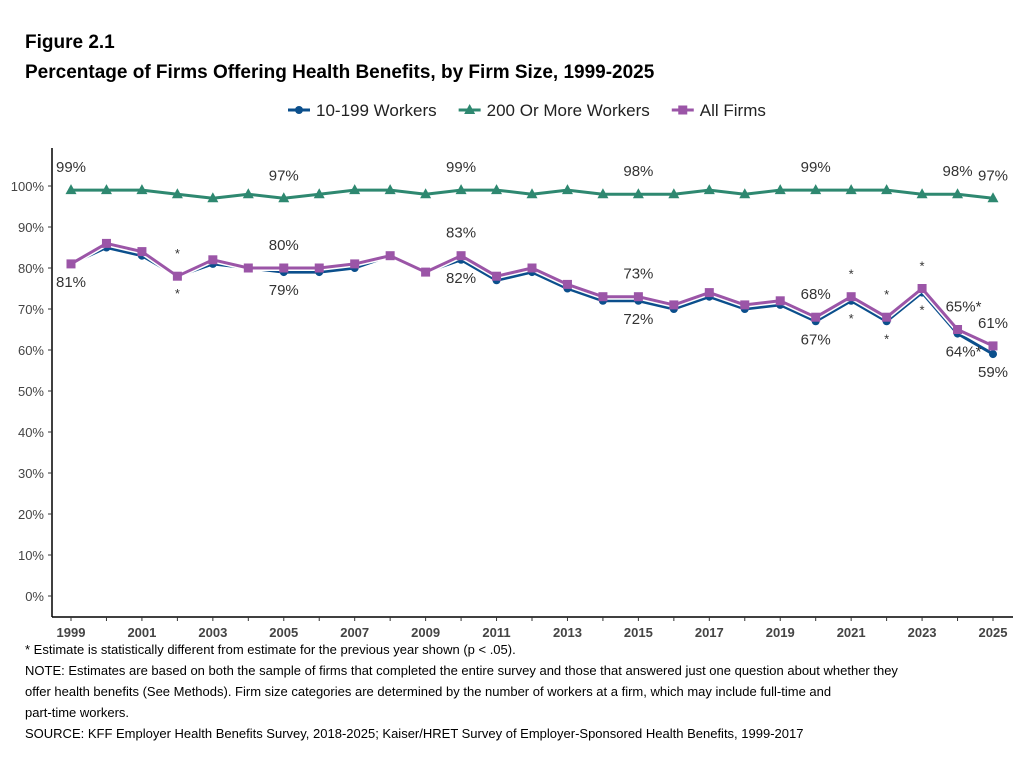 This screenshot has height=770, width=1023. Describe the element at coordinates (461, 233) in the screenshot. I see `data-label: 83%` at that location.